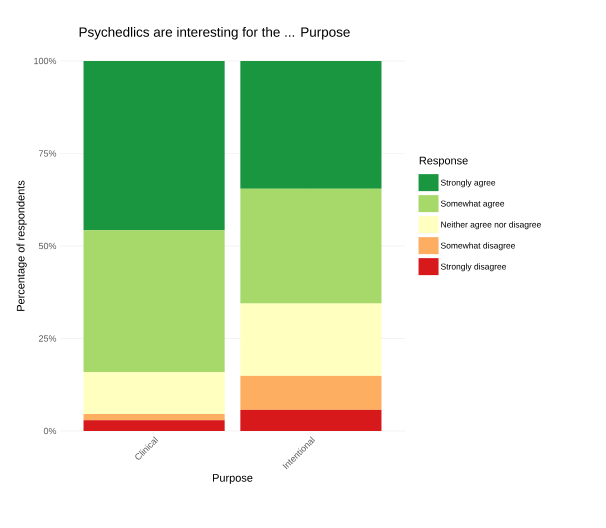  What do you see at coordinates (491, 225) in the screenshot?
I see `legend-label: Neither agree nor disagree` at bounding box center [491, 225].